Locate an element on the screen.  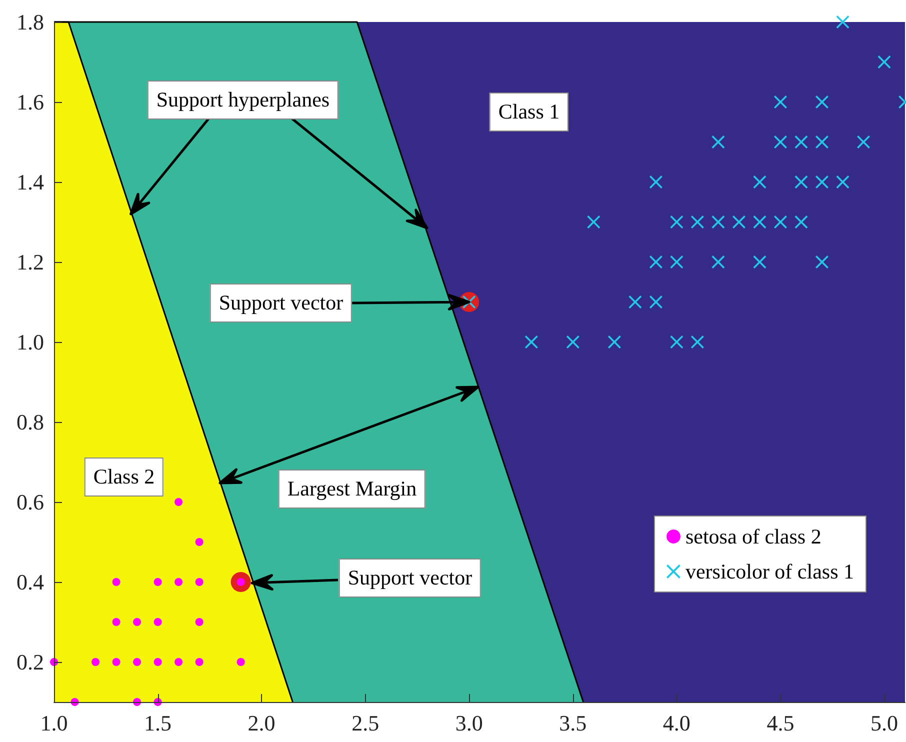
y-tick-label: 0.6 is located at coordinates (30, 502).